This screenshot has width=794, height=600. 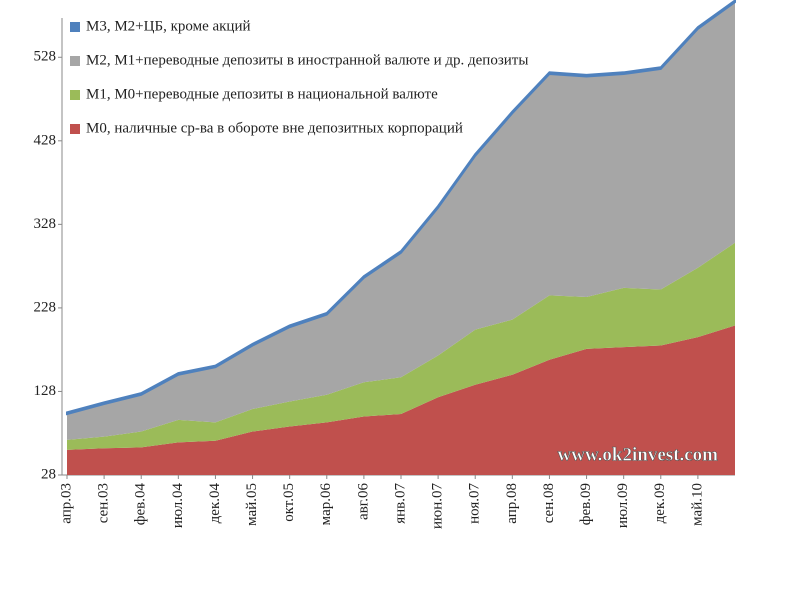 I want to click on x-tick-label: апр.08, so click(x=512, y=503).